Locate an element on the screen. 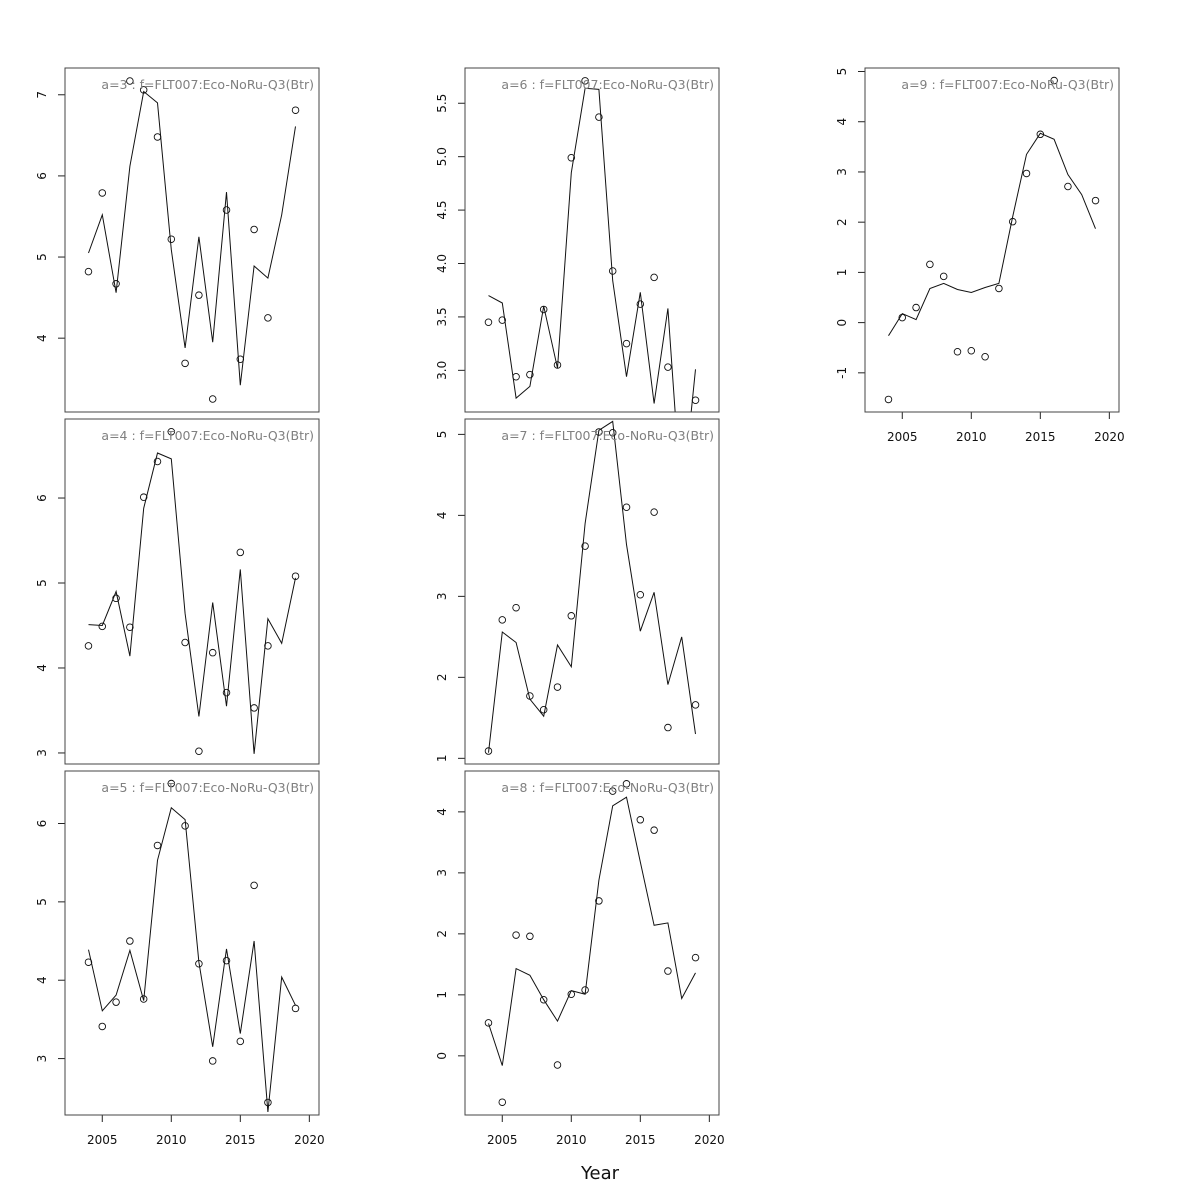  panel-0: 4 5 6 7 a=3 : f=FLT007:Eco-NoRu-Q3(Btr) is located at coordinates (177, 240).